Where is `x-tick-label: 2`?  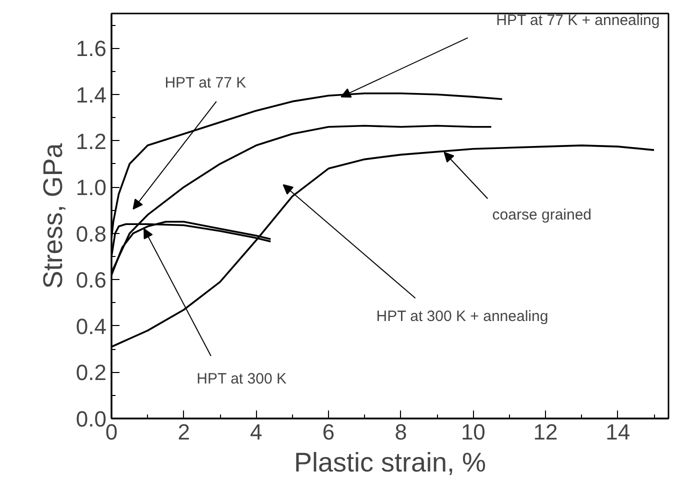
x-tick-label: 2 is located at coordinates (184, 432).